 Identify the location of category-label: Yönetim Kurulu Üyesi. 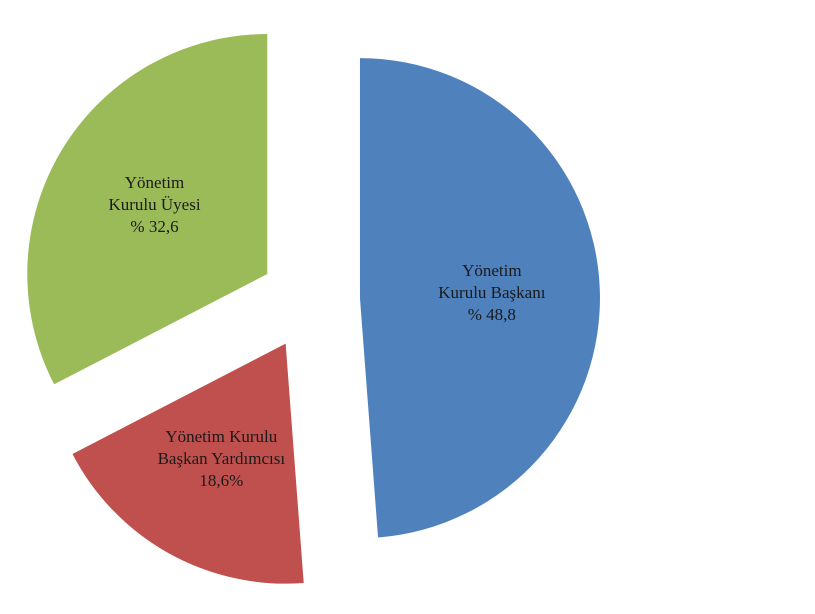
(154, 194).